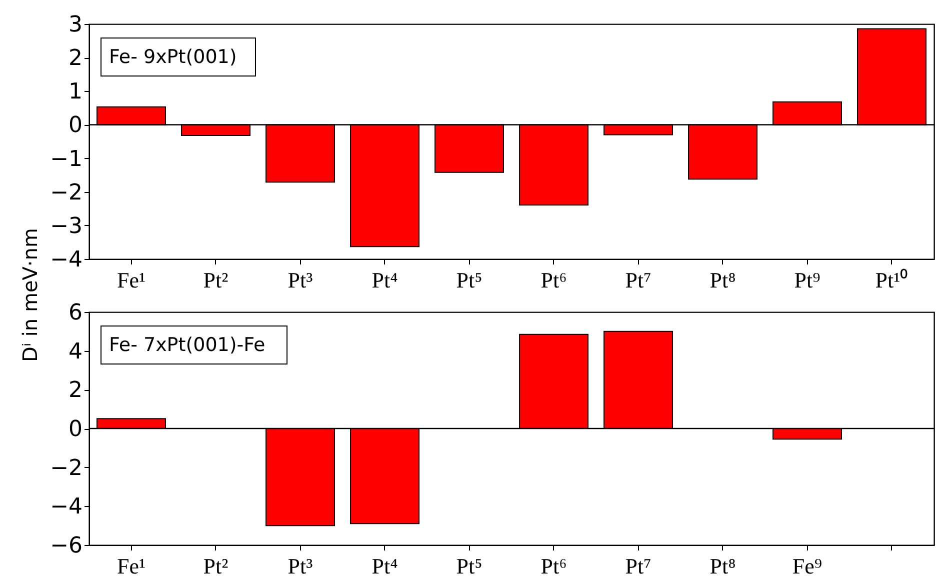  What do you see at coordinates (807, 280) in the screenshot?
I see `x-tick-label: Pt⁹` at bounding box center [807, 280].